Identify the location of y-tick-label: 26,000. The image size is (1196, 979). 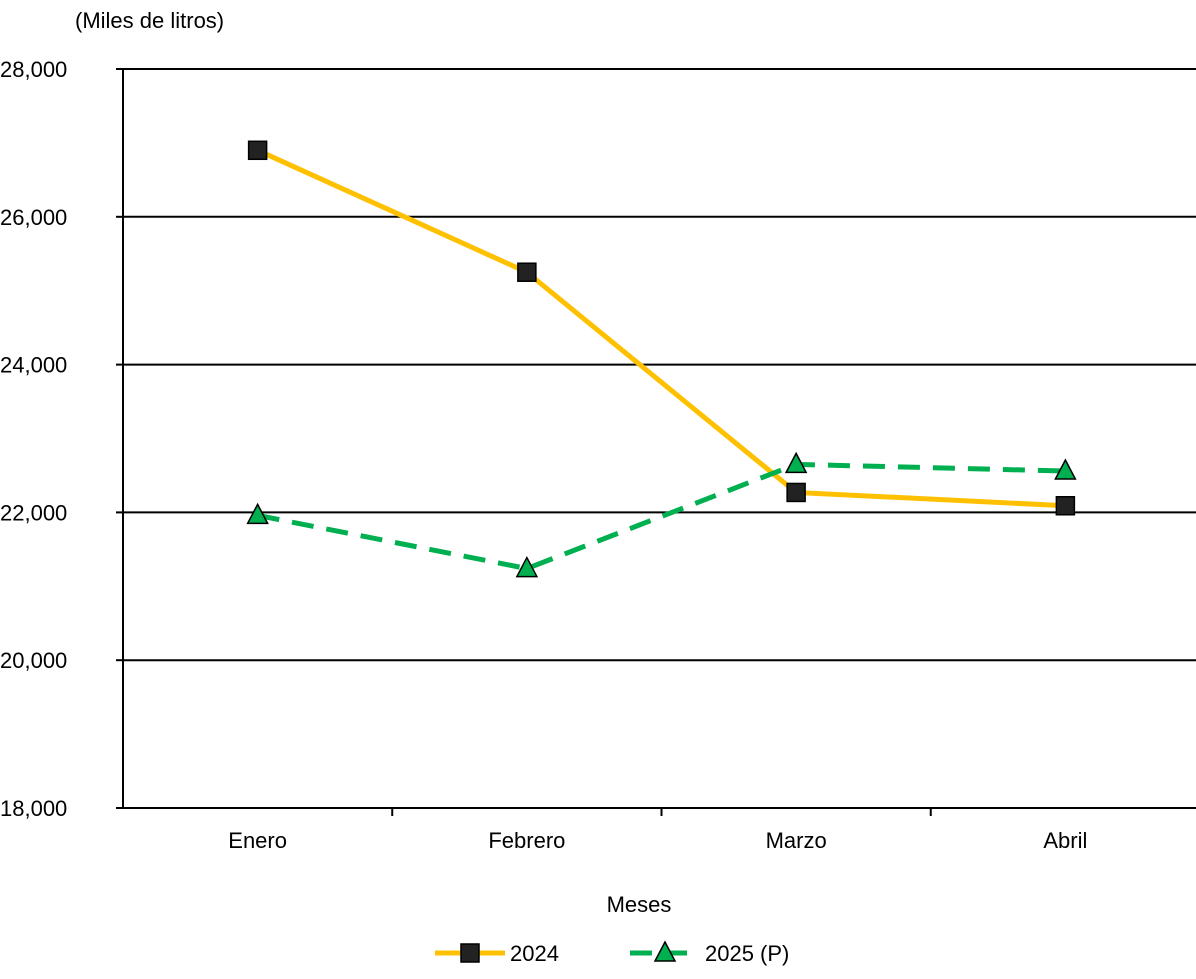
(33, 217).